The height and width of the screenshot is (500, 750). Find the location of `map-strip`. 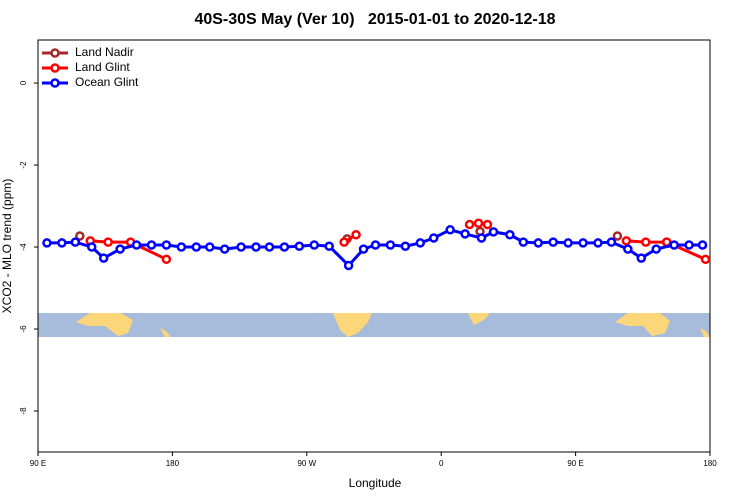

map-strip is located at coordinates (374, 325).